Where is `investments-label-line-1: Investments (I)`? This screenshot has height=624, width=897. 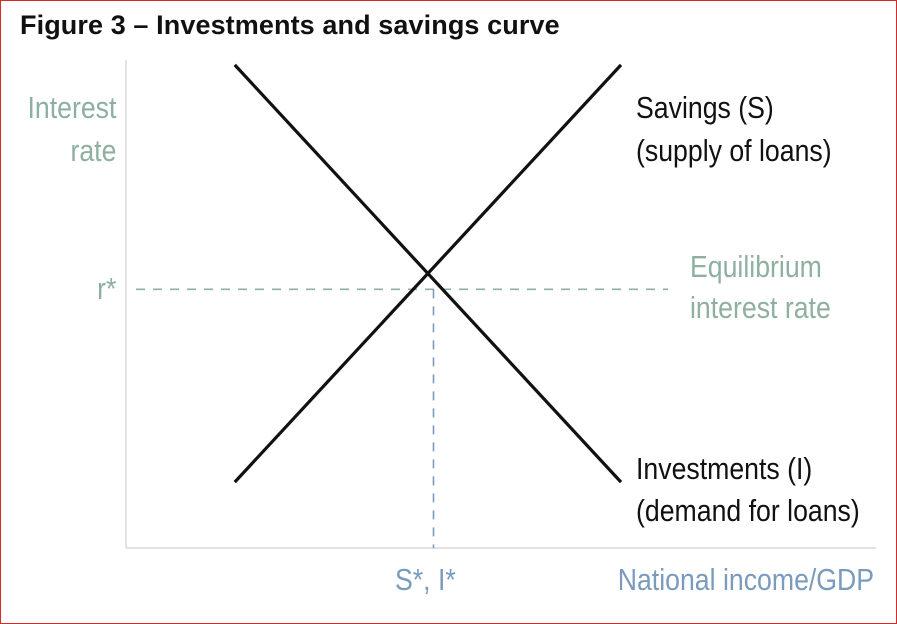
investments-label-line-1: Investments (I) is located at coordinates (724, 468).